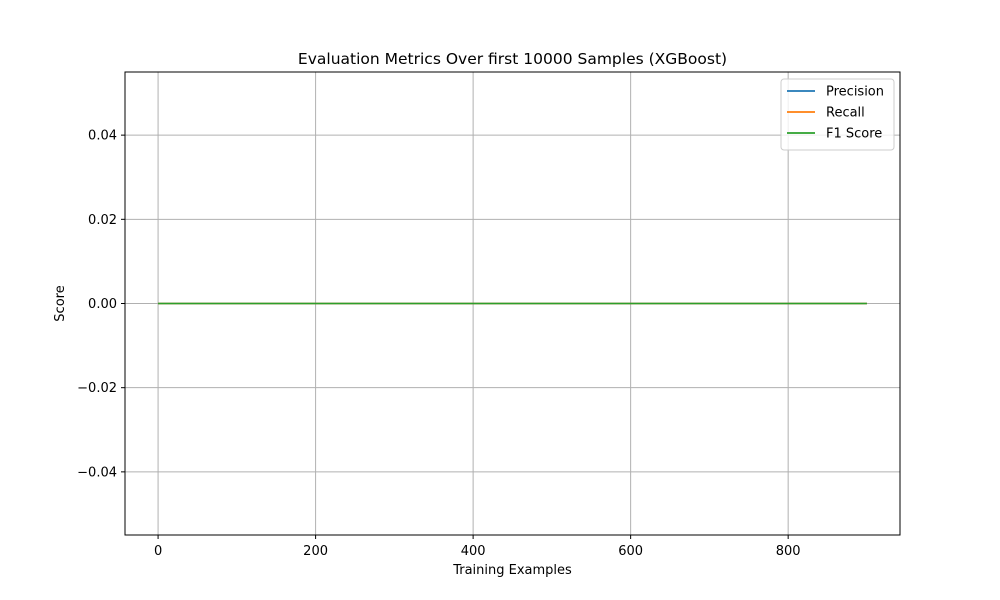  I want to click on x-tick-label: 600, so click(630, 551).